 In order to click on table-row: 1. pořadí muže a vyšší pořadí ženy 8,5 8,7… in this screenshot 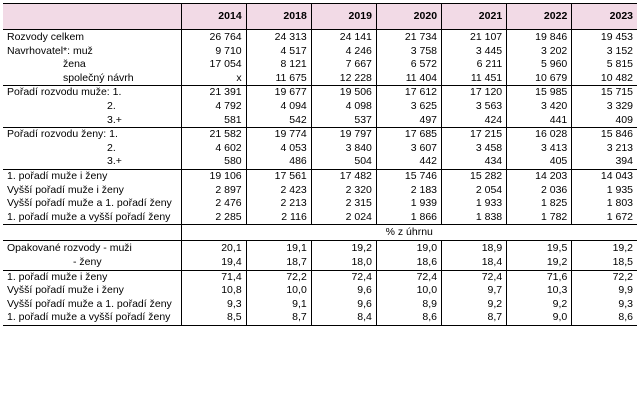, I will do `click(320, 318)`.